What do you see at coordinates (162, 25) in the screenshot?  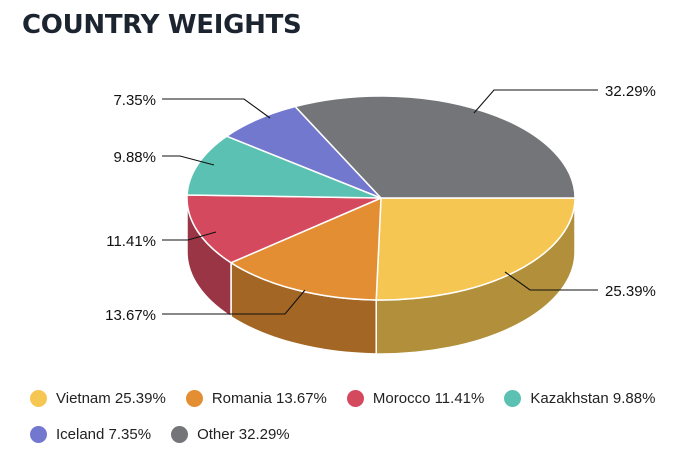 I see `chart-title: COUNTRY WEIGHTS` at bounding box center [162, 25].